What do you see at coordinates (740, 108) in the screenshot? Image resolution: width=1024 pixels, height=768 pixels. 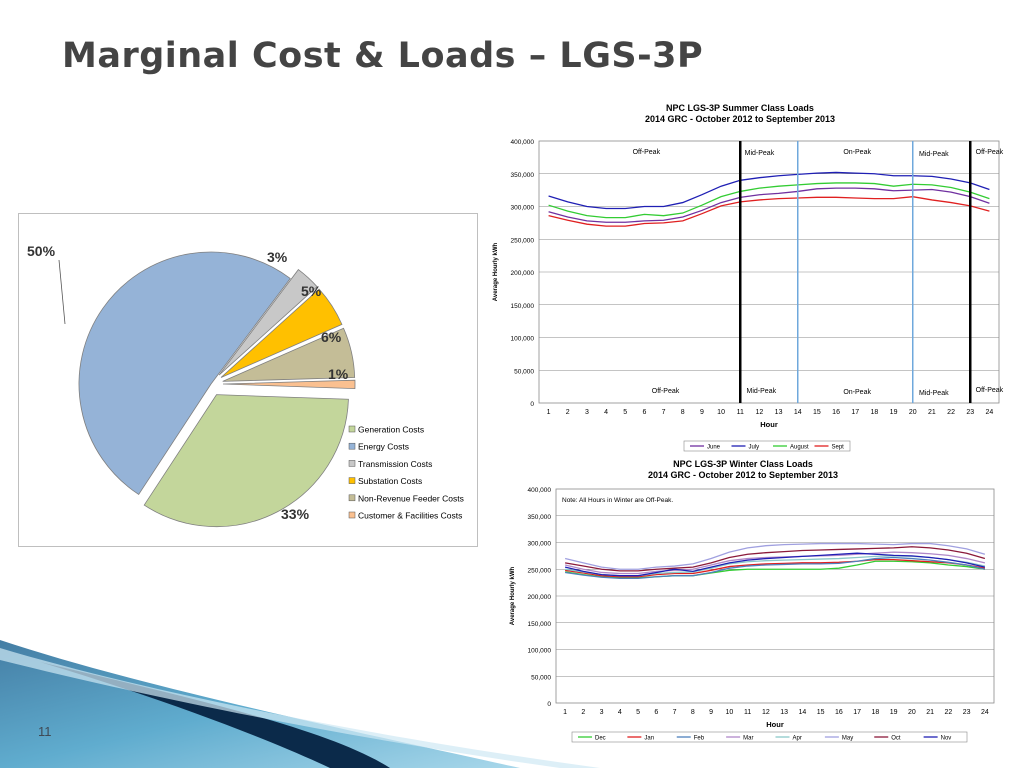 I see `chart-title: NPC LGS-3P Summer Class Loads` at bounding box center [740, 108].